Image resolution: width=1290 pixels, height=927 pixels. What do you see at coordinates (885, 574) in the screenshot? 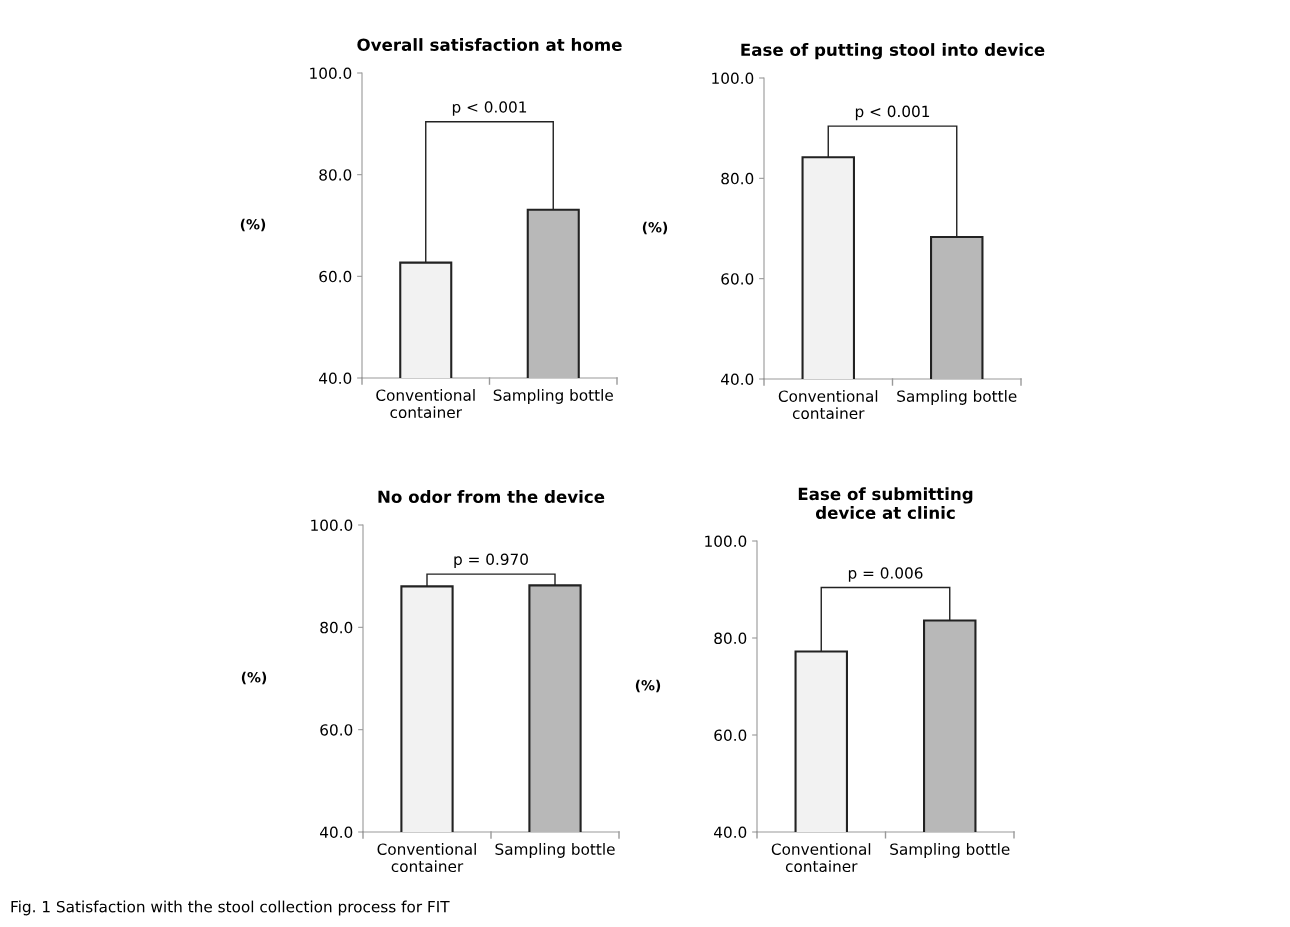
I see `annotation: p = 0.006` at bounding box center [885, 574].